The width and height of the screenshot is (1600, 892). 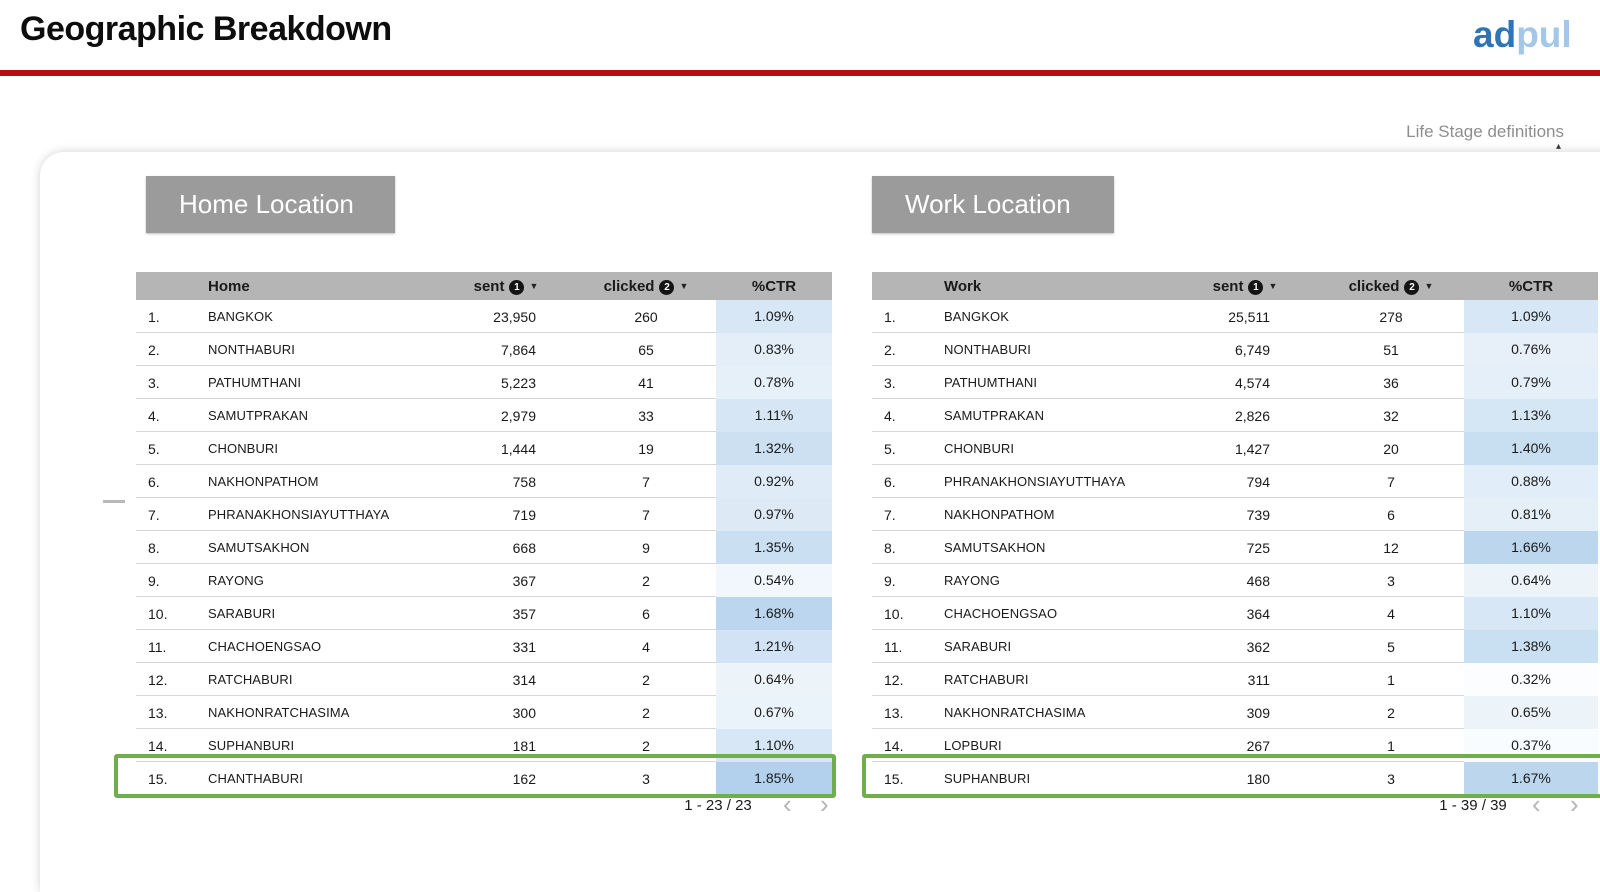 What do you see at coordinates (774, 580) in the screenshot?
I see `ctr-value: 0.54%` at bounding box center [774, 580].